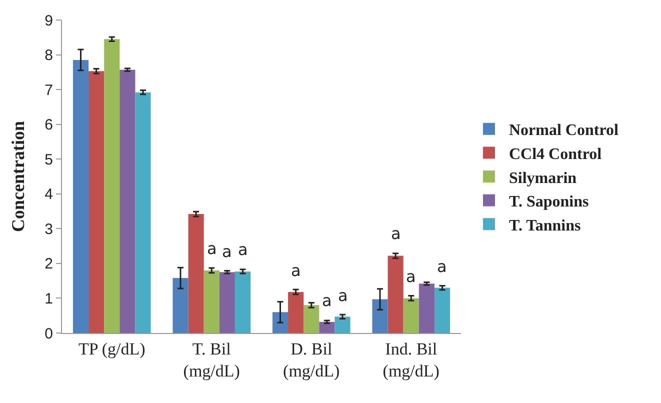  I want to click on y-tick-label: 1, so click(48, 299).